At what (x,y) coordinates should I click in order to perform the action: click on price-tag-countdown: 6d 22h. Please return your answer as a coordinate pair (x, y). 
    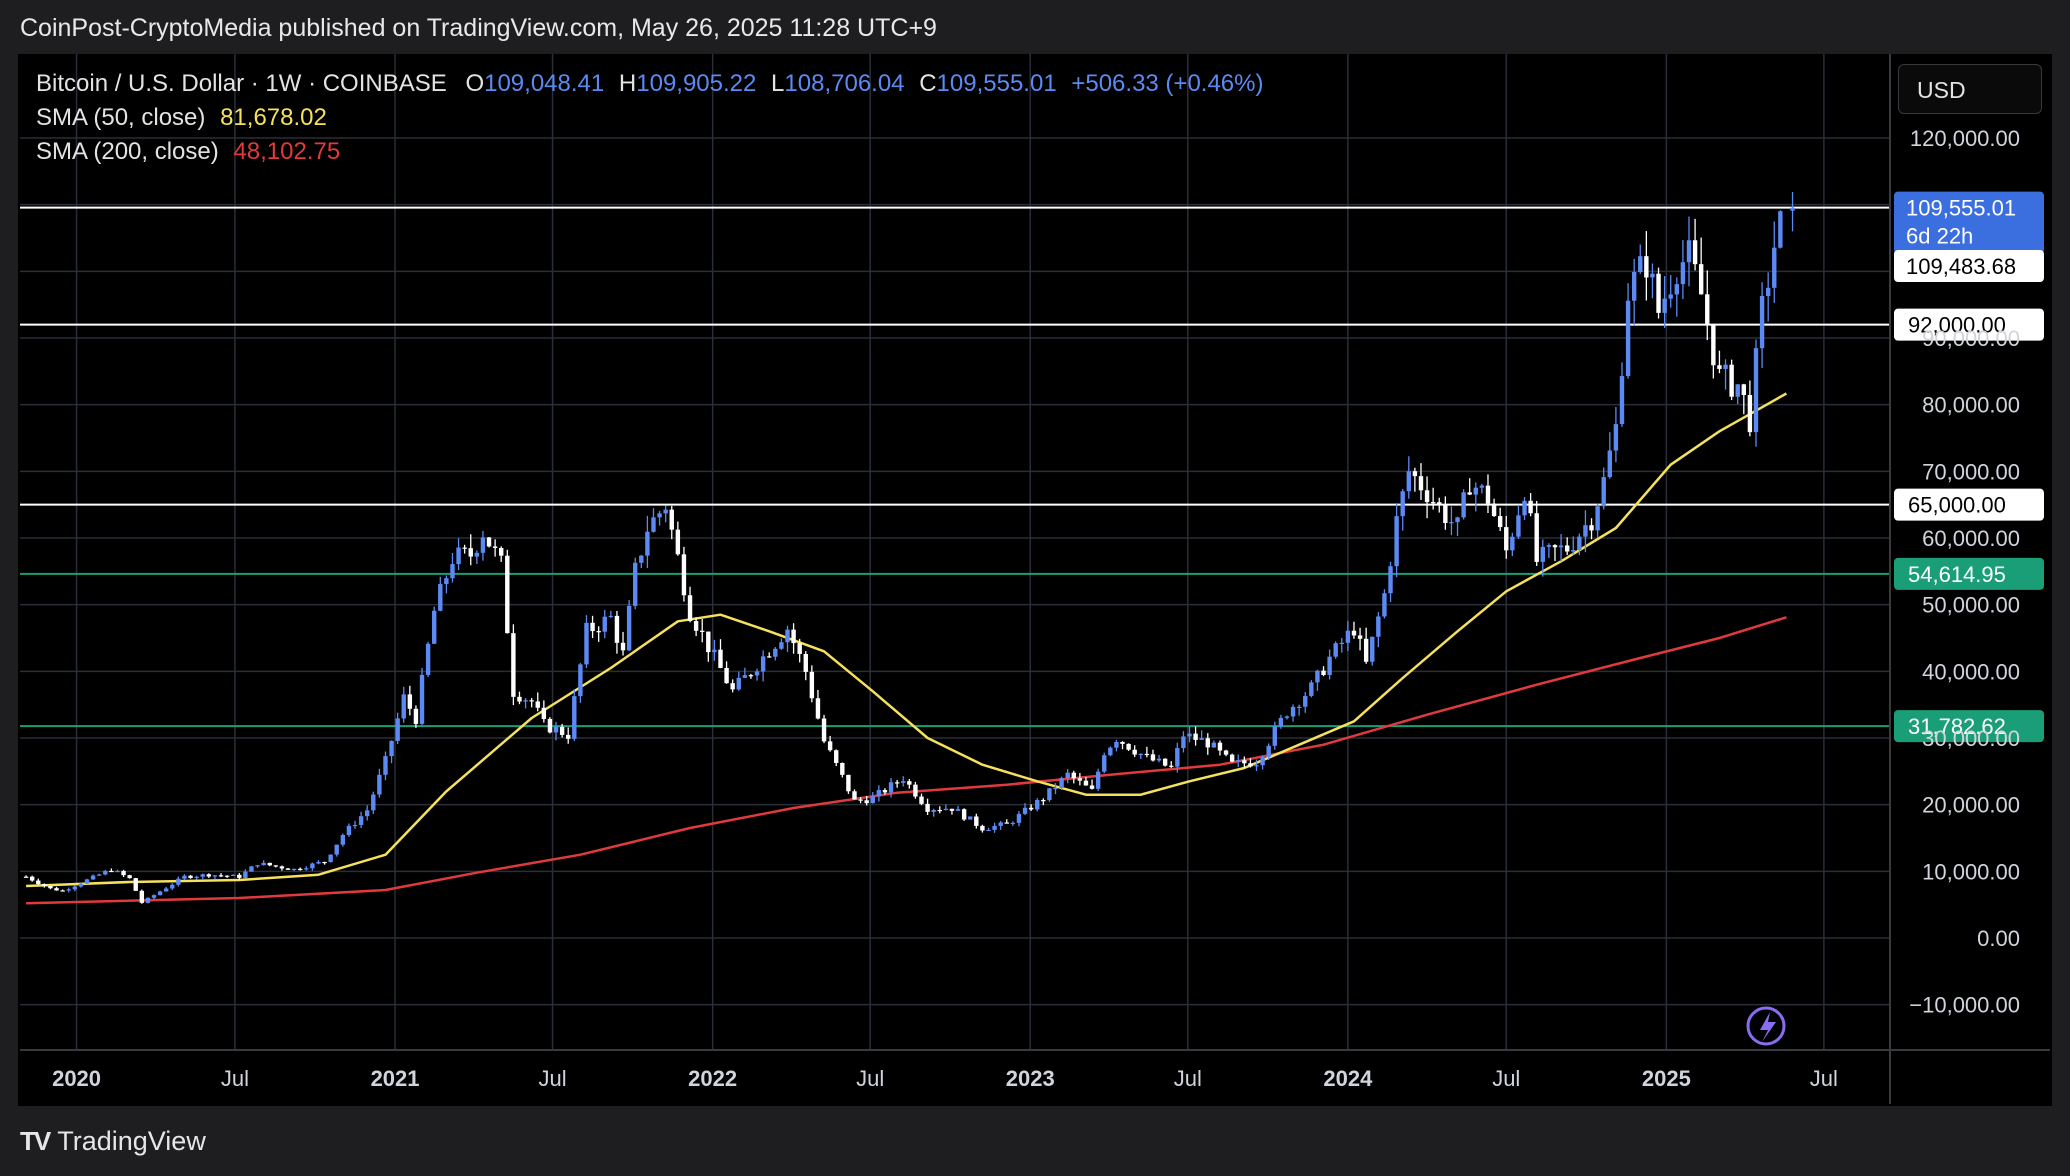
    Looking at the image, I should click on (1939, 236).